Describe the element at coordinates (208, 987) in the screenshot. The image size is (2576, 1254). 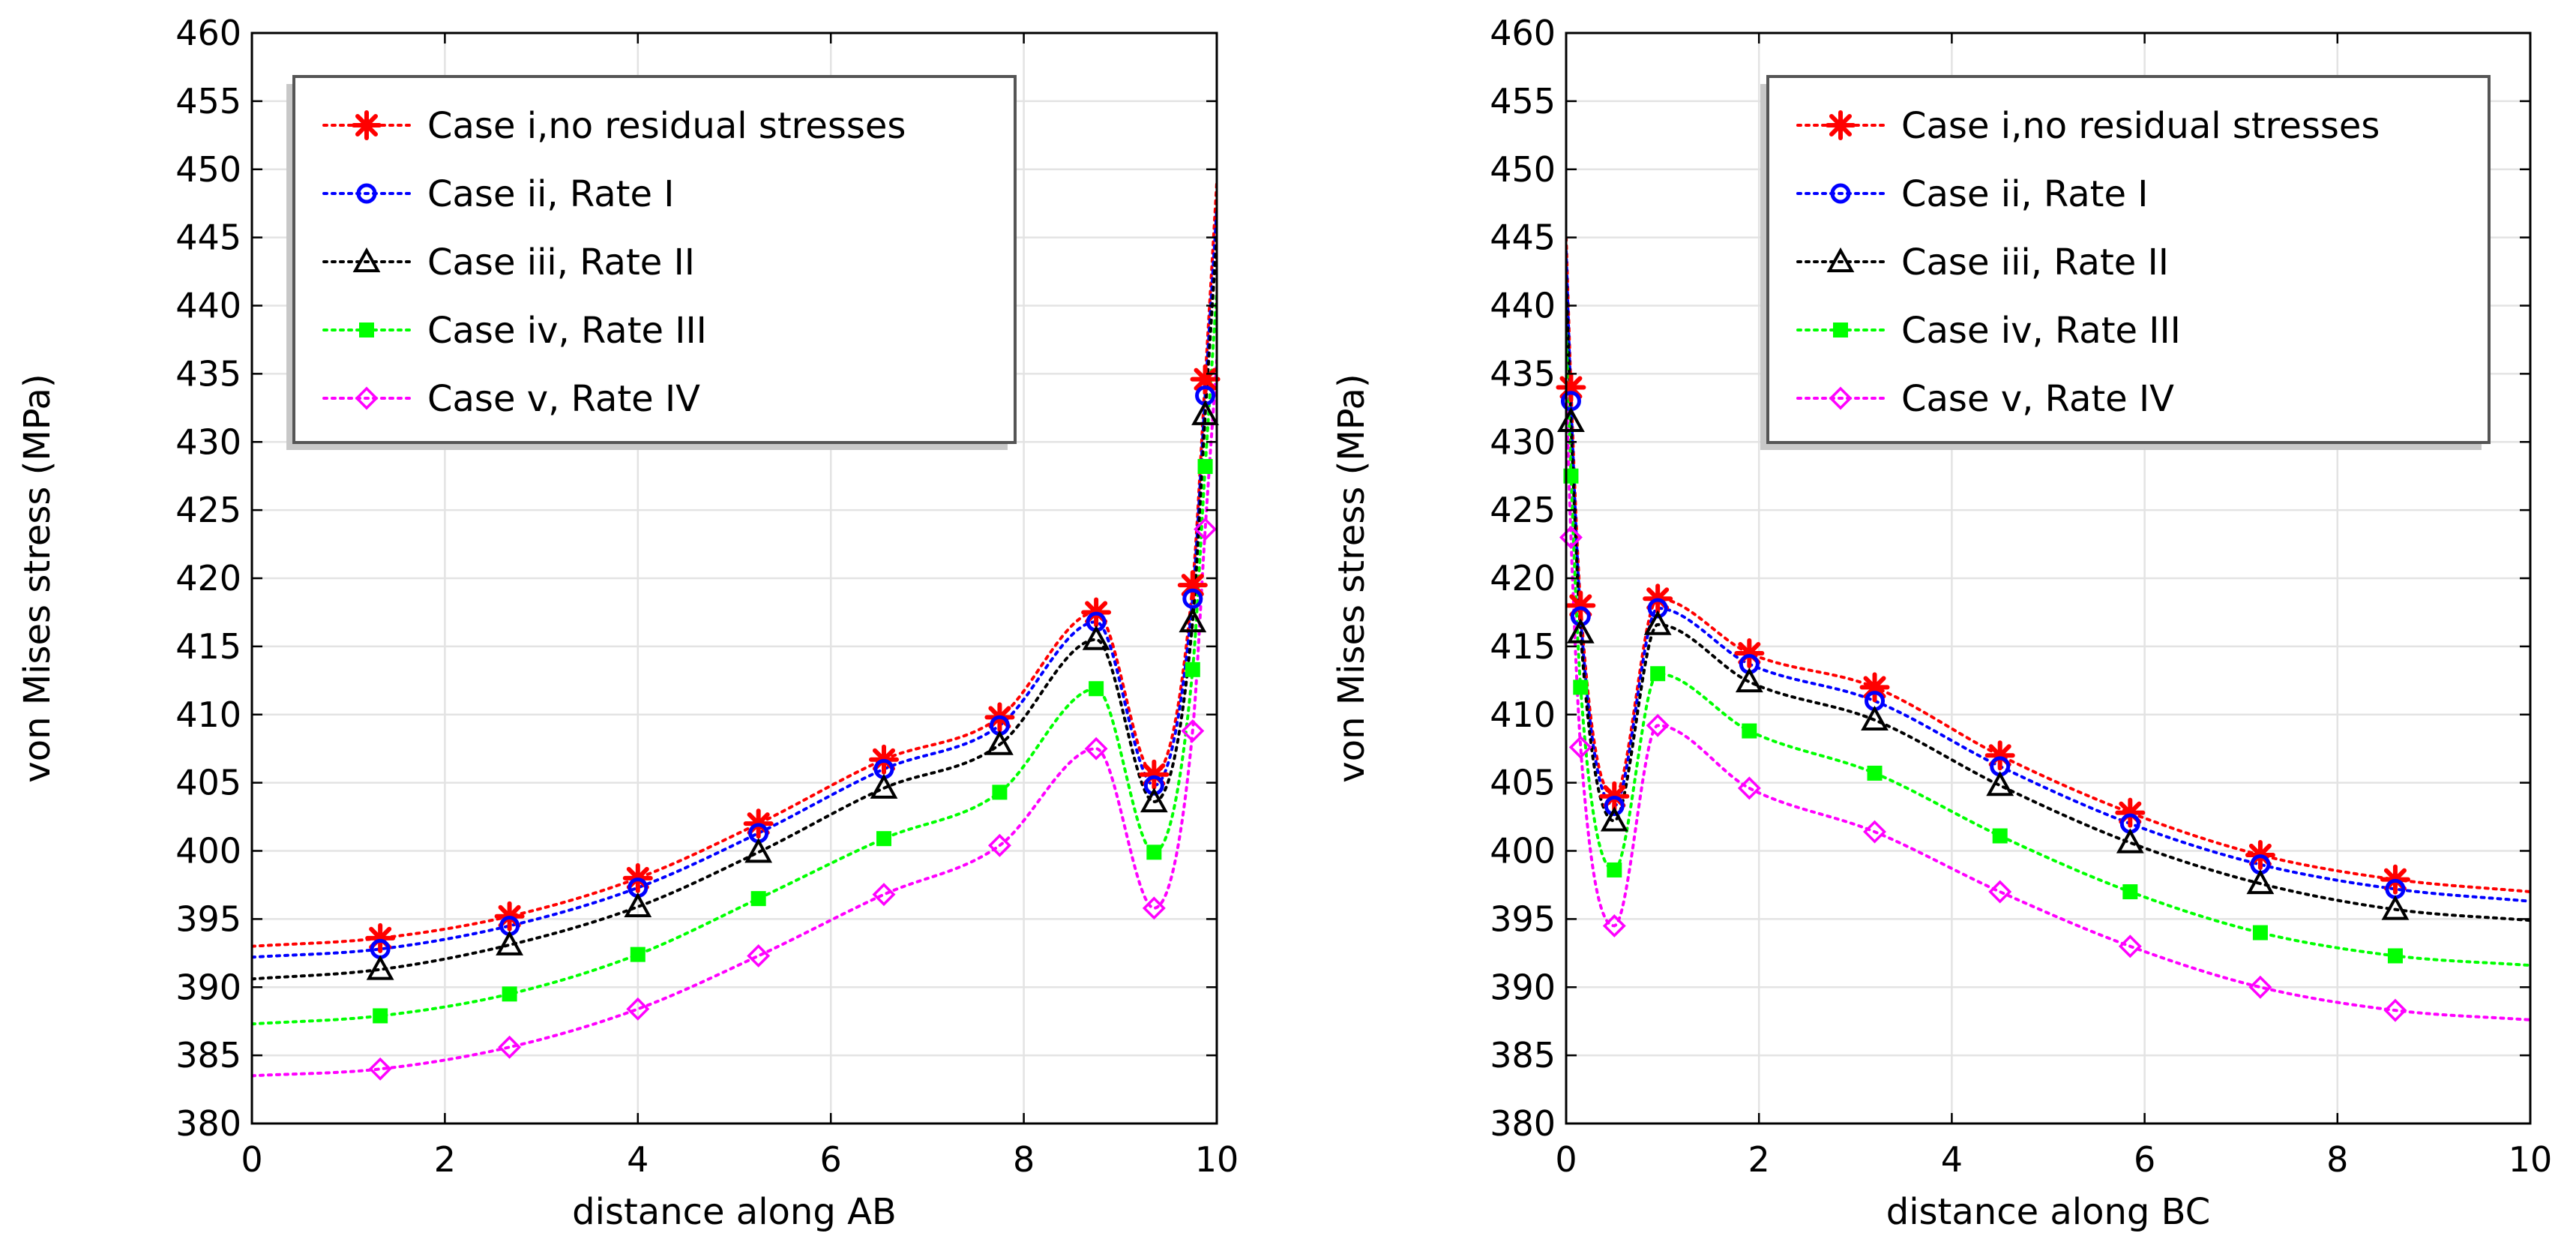
I see `chart-0-ytick-label-2: 390` at that location.